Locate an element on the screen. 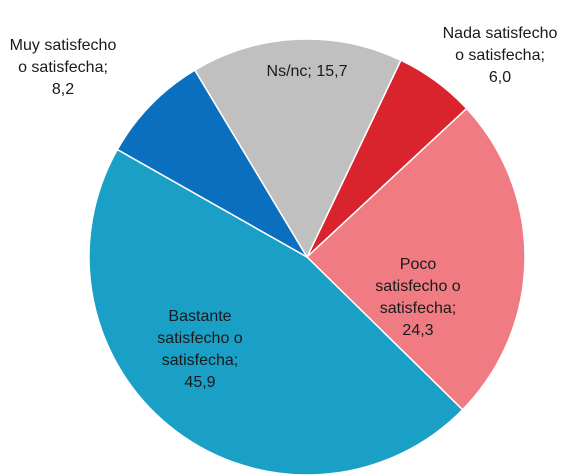 This screenshot has height=476, width=568. value-label: 24,3 is located at coordinates (418, 330).